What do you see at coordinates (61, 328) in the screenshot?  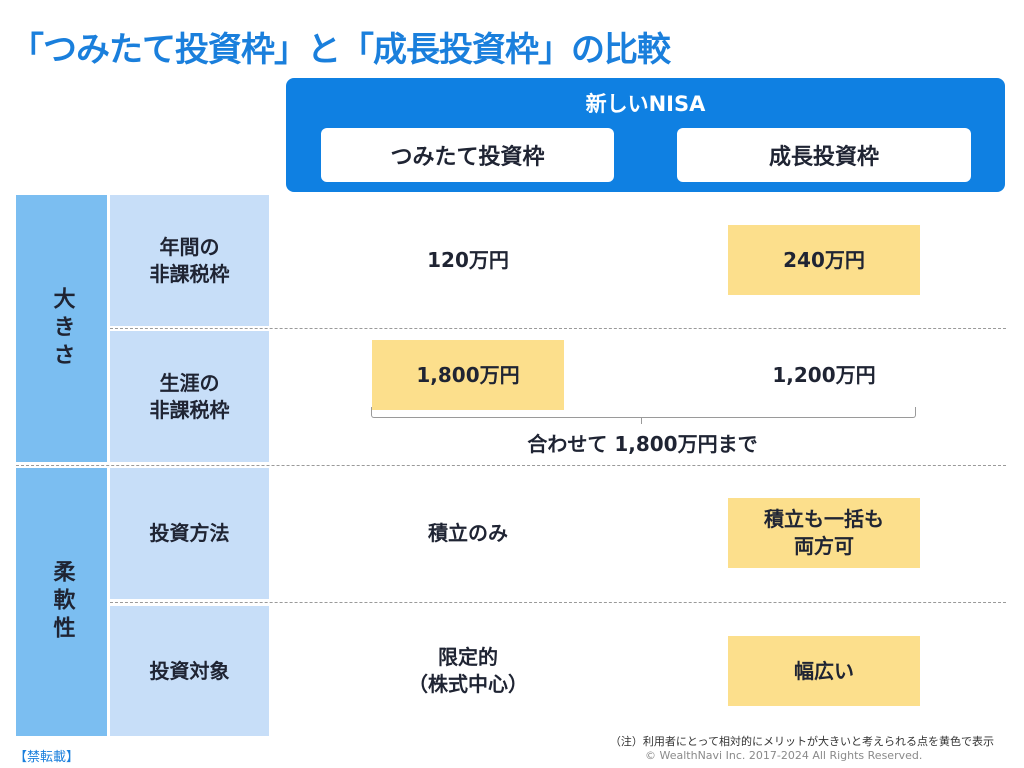 I see `category-size: 大きさ` at bounding box center [61, 328].